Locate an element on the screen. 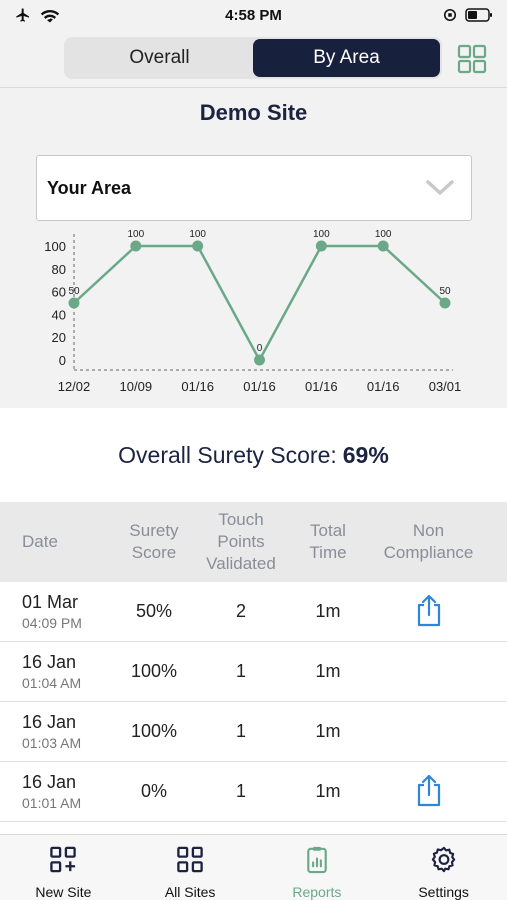 The width and height of the screenshot is (507, 900). tab-reports: Reports is located at coordinates (317, 867).